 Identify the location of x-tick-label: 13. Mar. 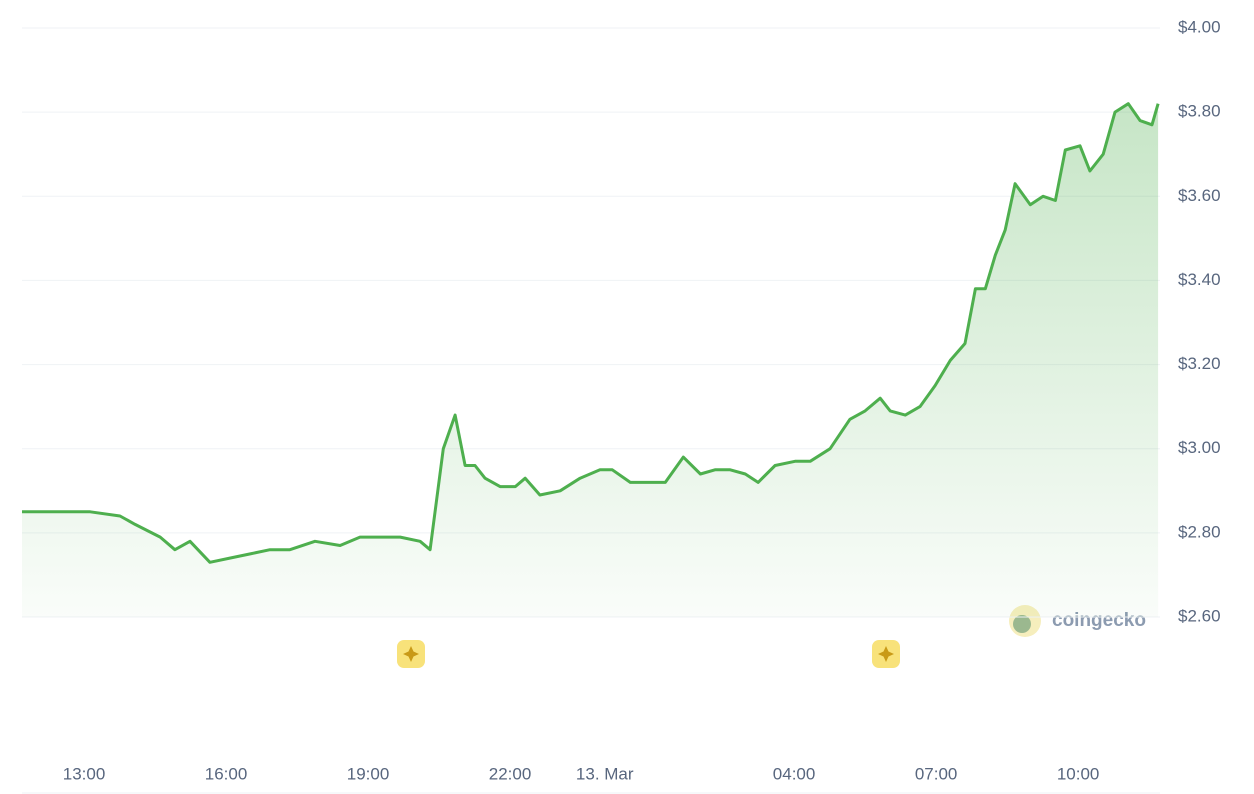
(605, 773).